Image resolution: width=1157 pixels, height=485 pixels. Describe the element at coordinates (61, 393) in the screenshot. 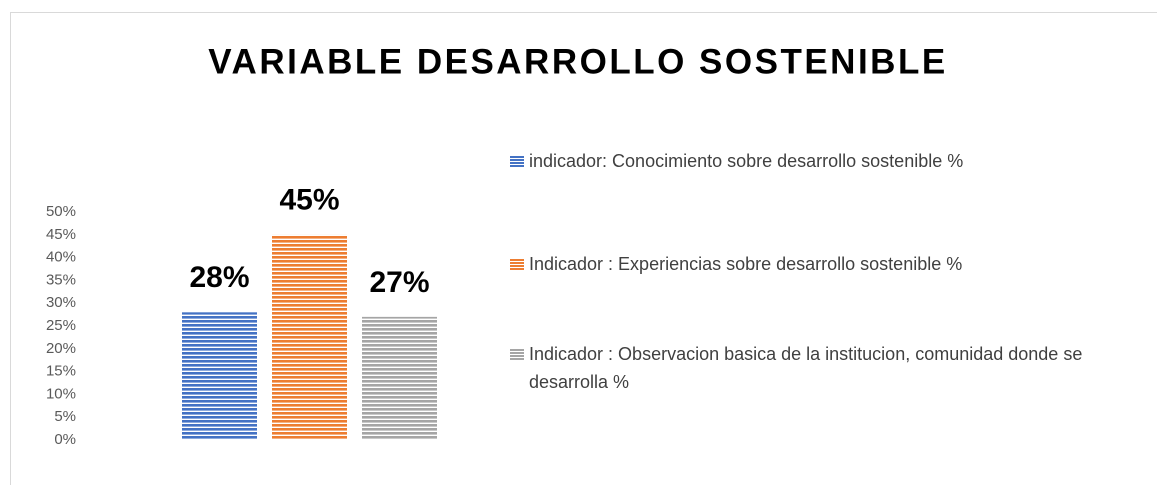

I see `y-tick-label: 10%` at that location.